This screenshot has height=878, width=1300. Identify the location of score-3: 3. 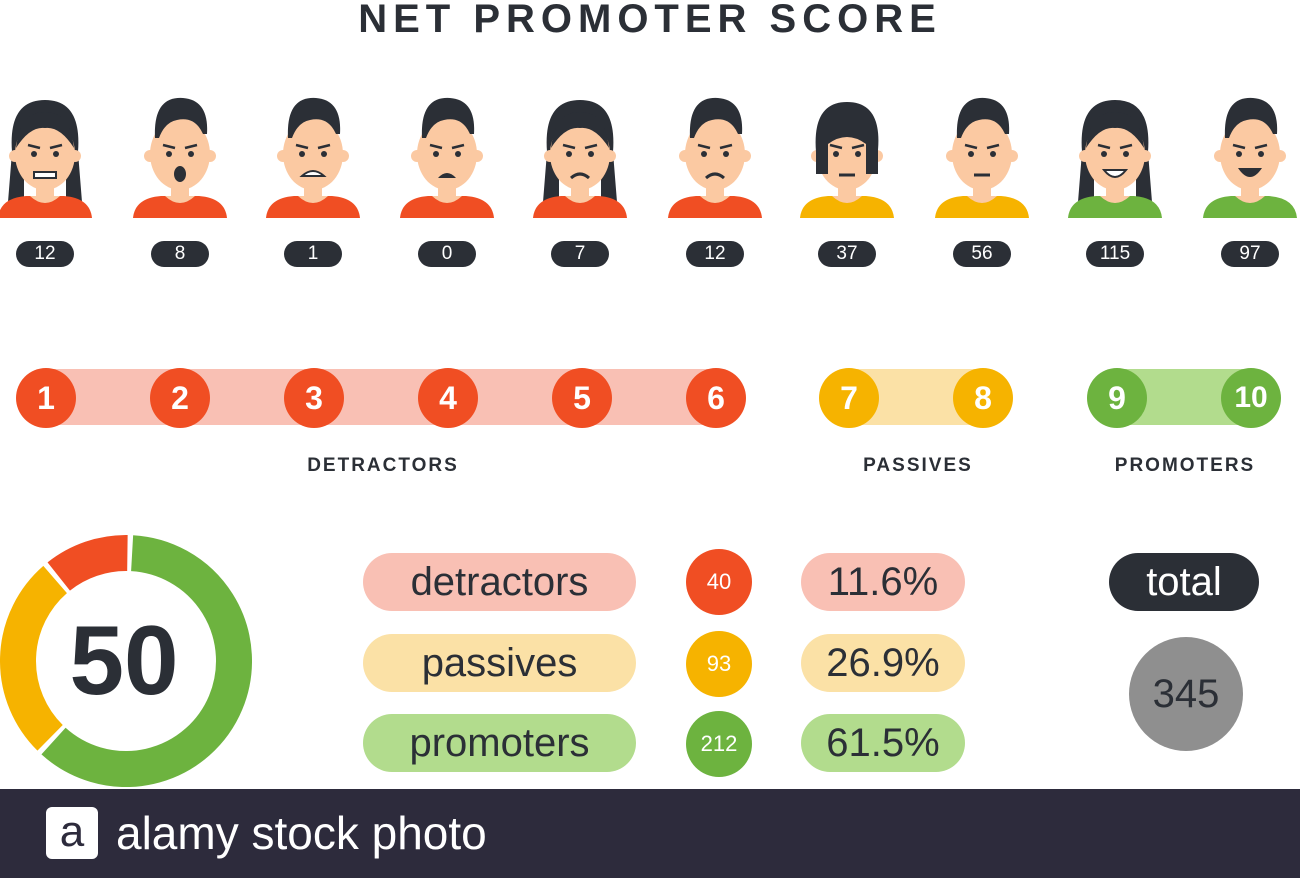
(314, 398).